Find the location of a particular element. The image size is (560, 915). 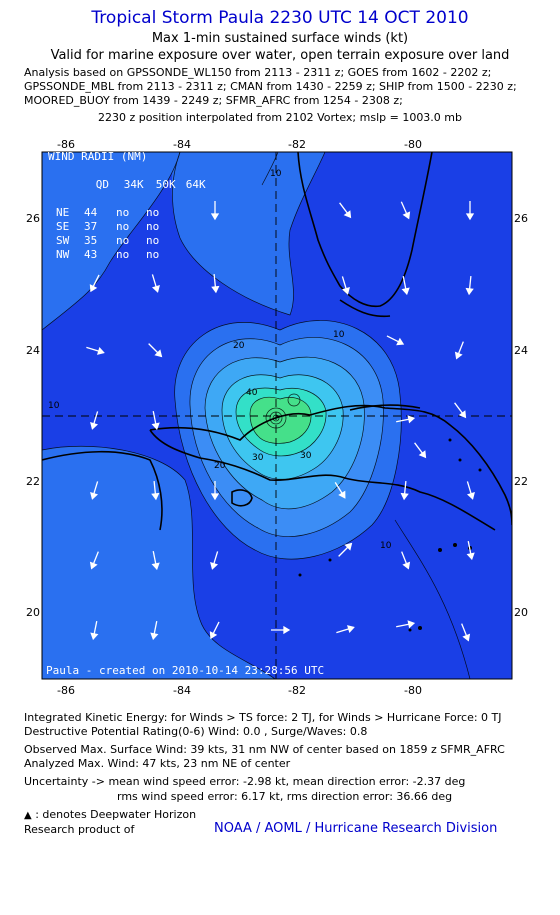

lon-tick-bottom: -84 is located at coordinates (182, 690).